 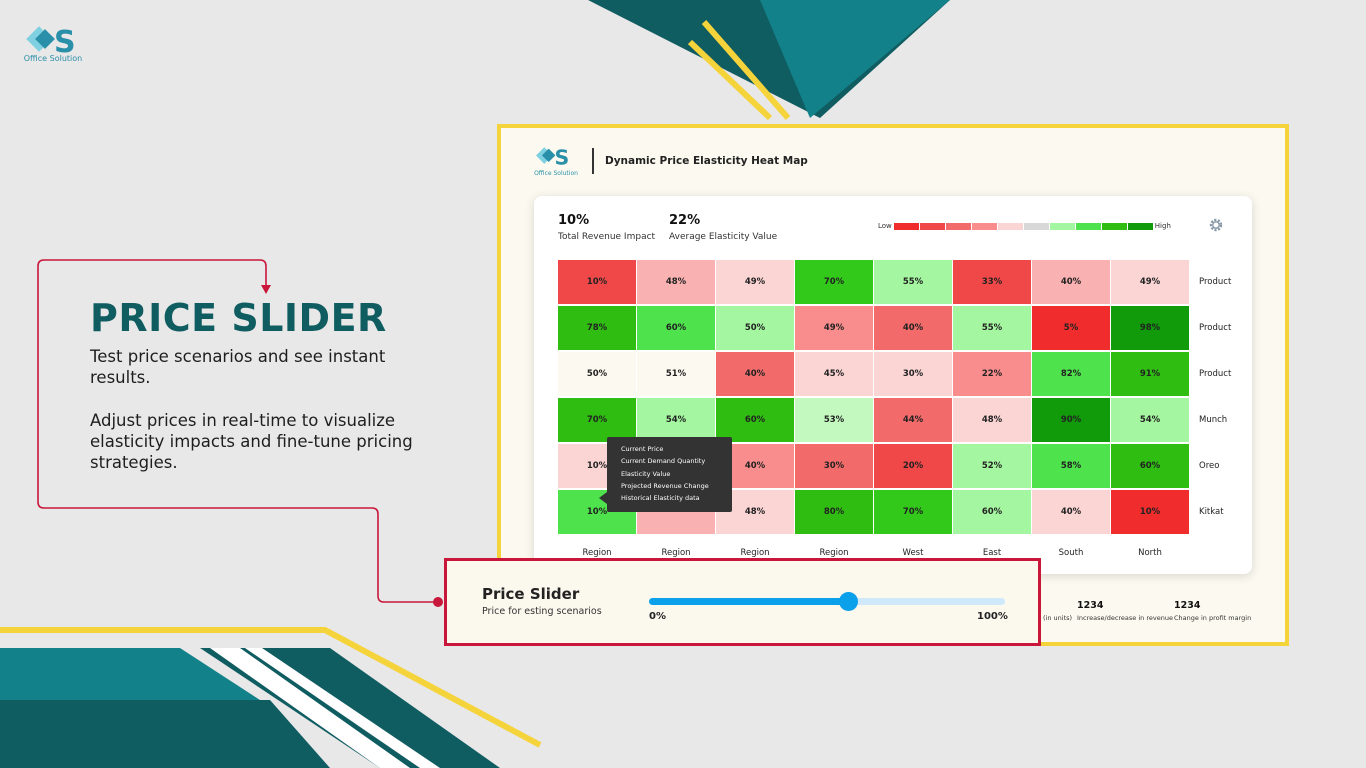 What do you see at coordinates (1216, 225) in the screenshot?
I see `gear-icon` at bounding box center [1216, 225].